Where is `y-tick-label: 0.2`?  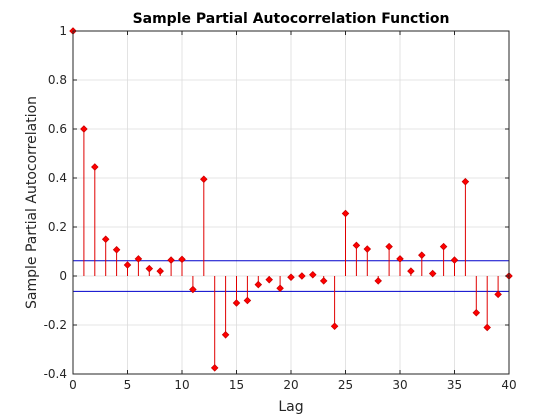 y-tick-label: 0.2 is located at coordinates (57, 227).